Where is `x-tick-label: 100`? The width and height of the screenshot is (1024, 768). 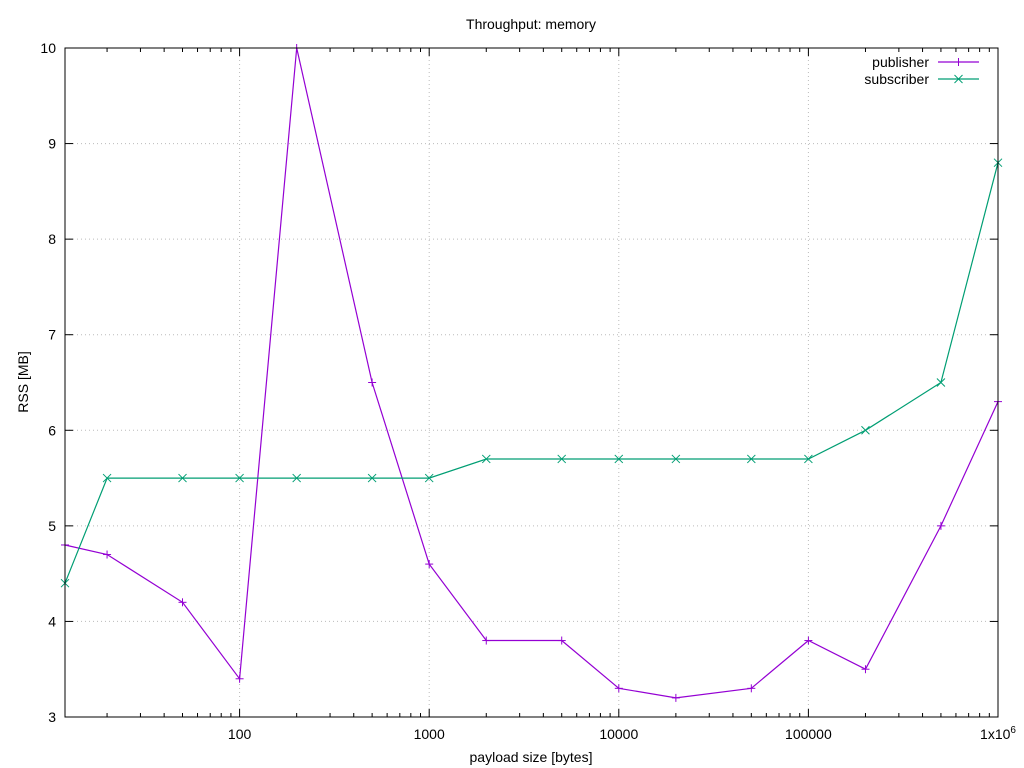
x-tick-label: 100 is located at coordinates (240, 734).